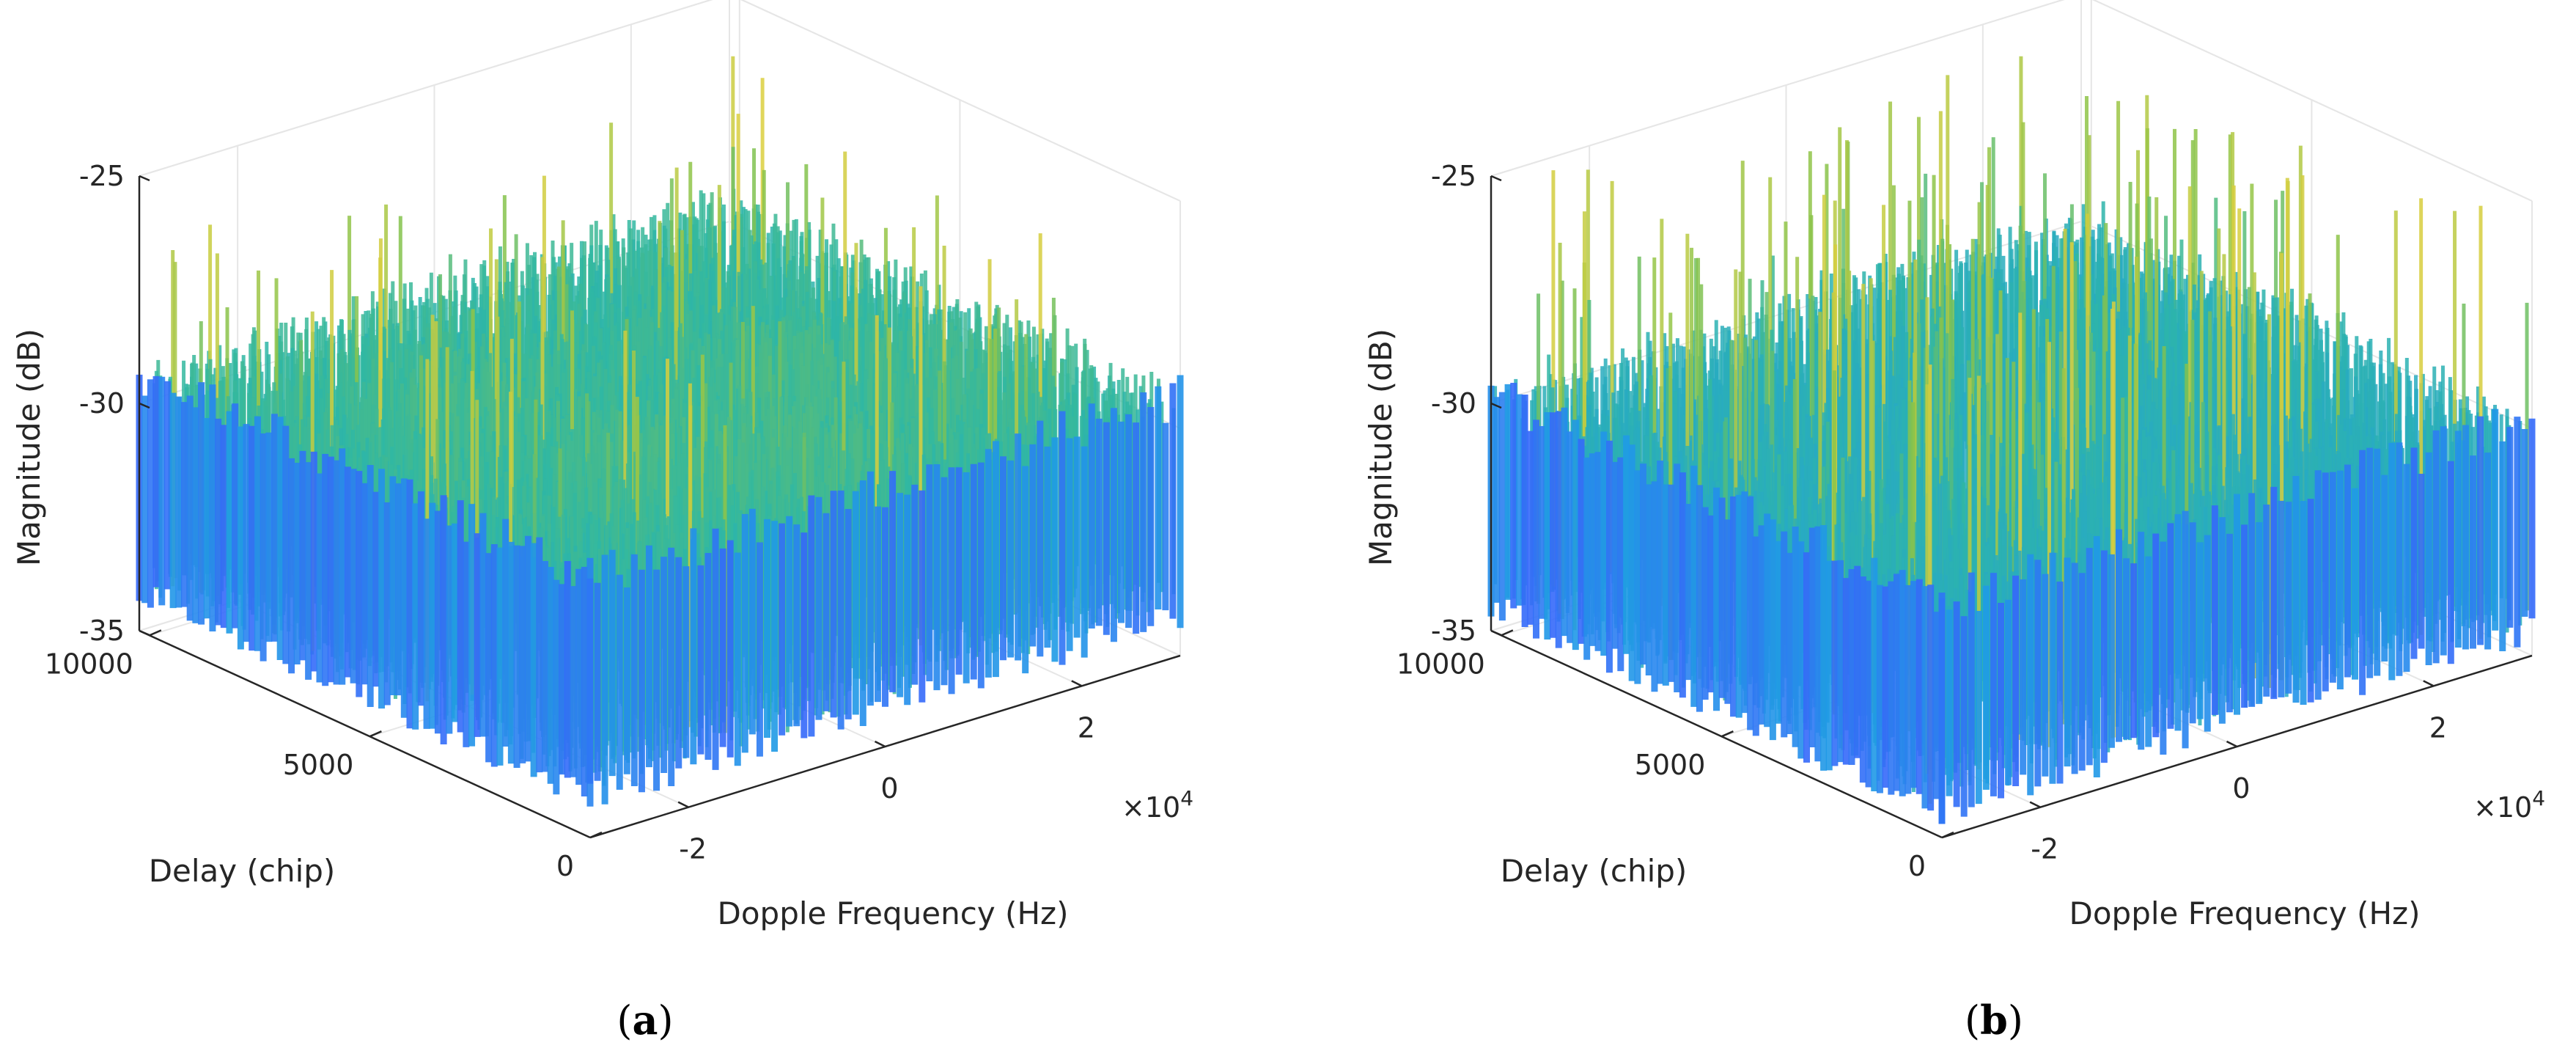 This screenshot has height=1059, width=2576. What do you see at coordinates (1086, 727) in the screenshot?
I see `x-tick-label: 2` at bounding box center [1086, 727].